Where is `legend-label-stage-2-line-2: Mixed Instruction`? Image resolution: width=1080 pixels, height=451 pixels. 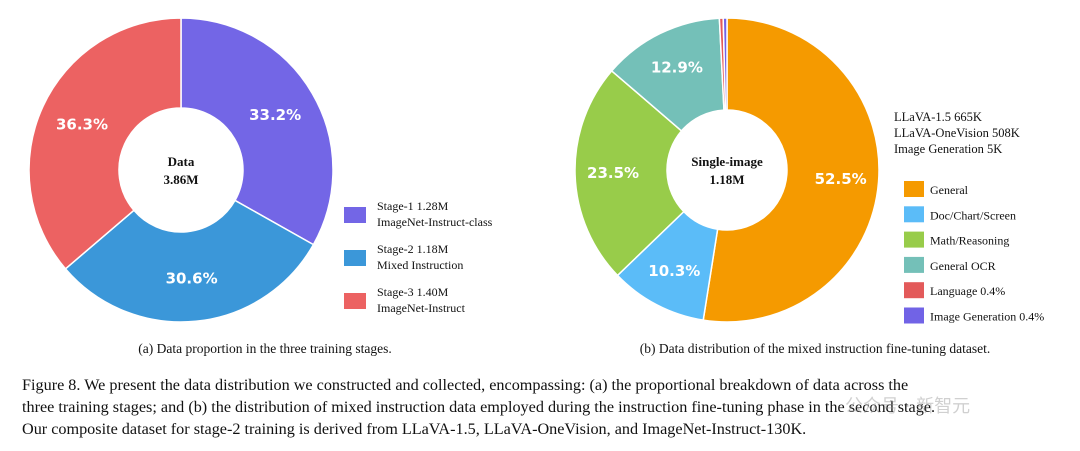 legend-label-stage-2-line-2: Mixed Instruction is located at coordinates (420, 265).